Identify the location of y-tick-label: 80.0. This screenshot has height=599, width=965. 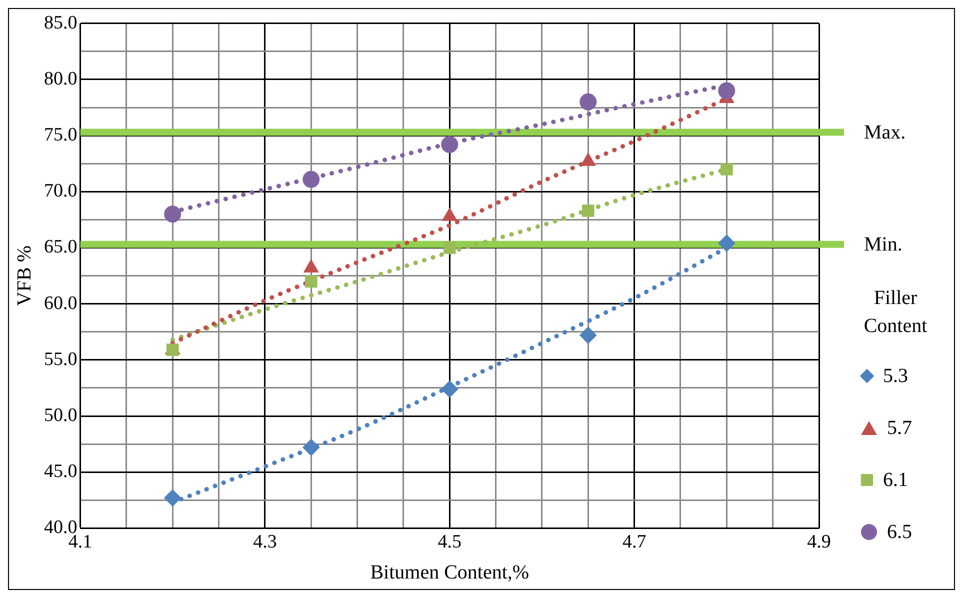
(61, 79).